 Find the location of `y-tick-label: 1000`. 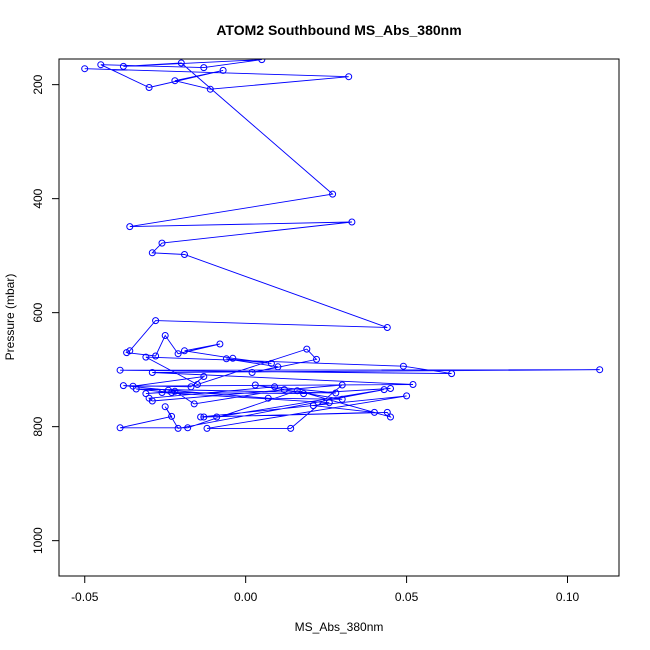

y-tick-label: 1000 is located at coordinates (38, 540).